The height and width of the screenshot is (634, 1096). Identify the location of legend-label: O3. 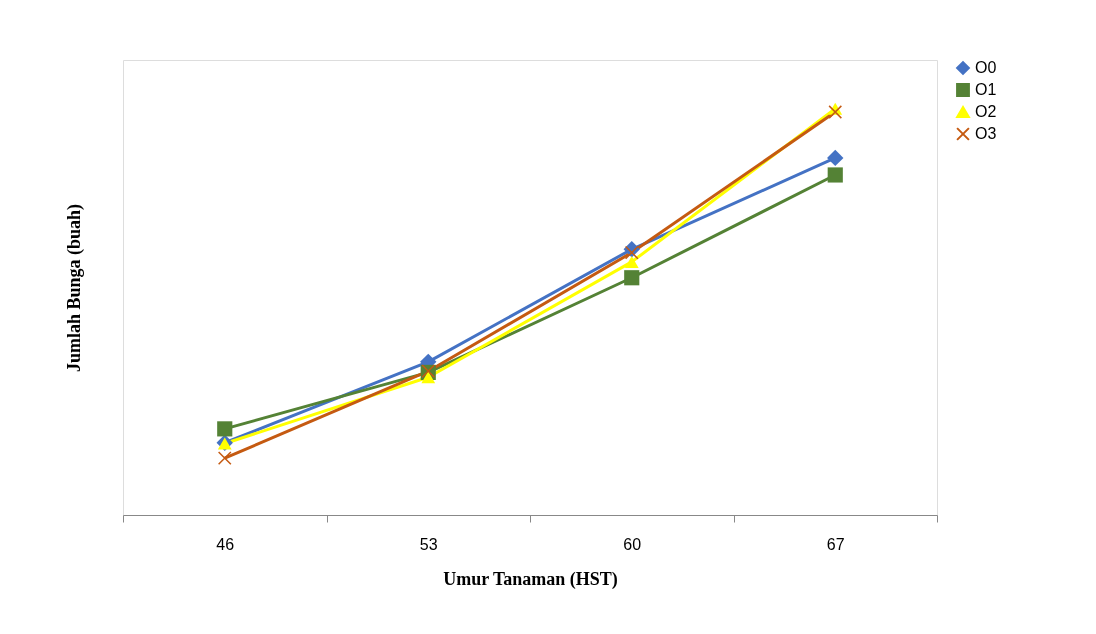
(986, 133).